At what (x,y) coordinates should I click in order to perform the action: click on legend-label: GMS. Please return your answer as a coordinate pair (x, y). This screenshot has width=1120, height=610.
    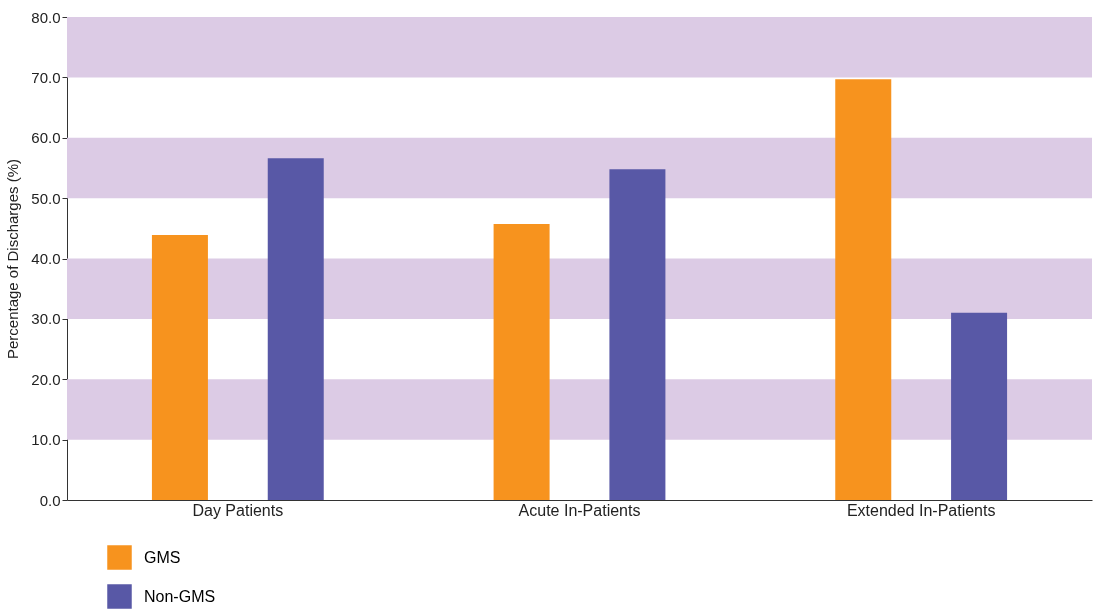
    Looking at the image, I should click on (162, 557).